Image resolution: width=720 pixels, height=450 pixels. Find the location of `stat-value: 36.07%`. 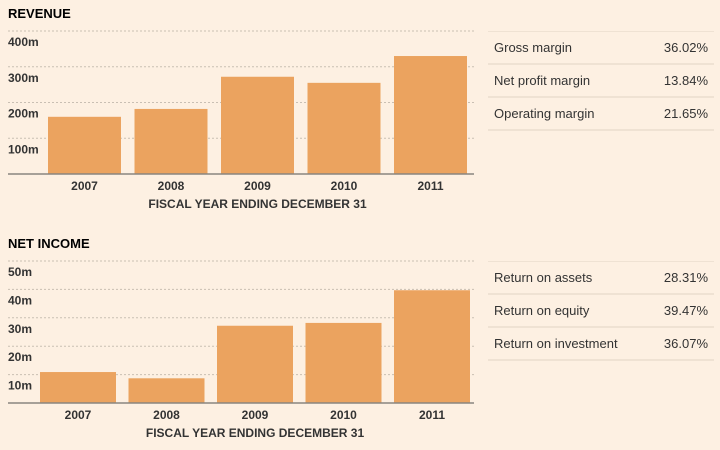

stat-value: 36.07% is located at coordinates (685, 343).